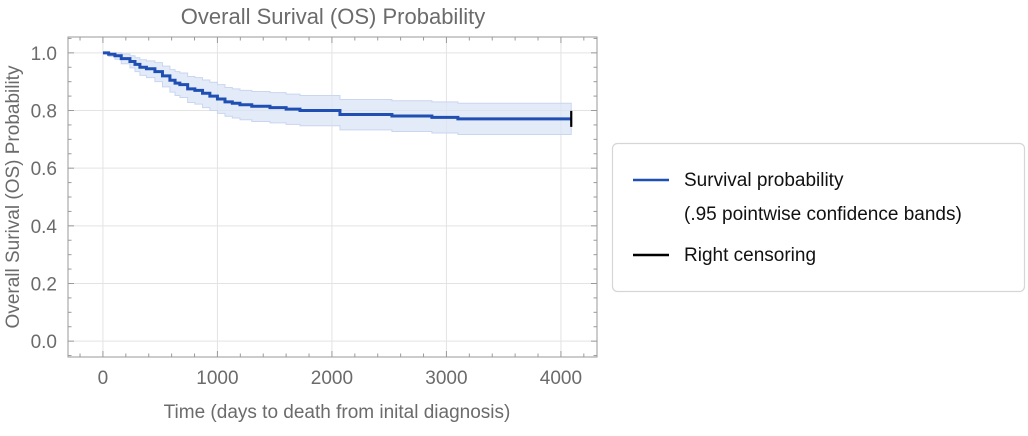 The image size is (1028, 436). I want to click on x-tick-labels: 0 1000 2000 3000 4000, so click(340, 378).